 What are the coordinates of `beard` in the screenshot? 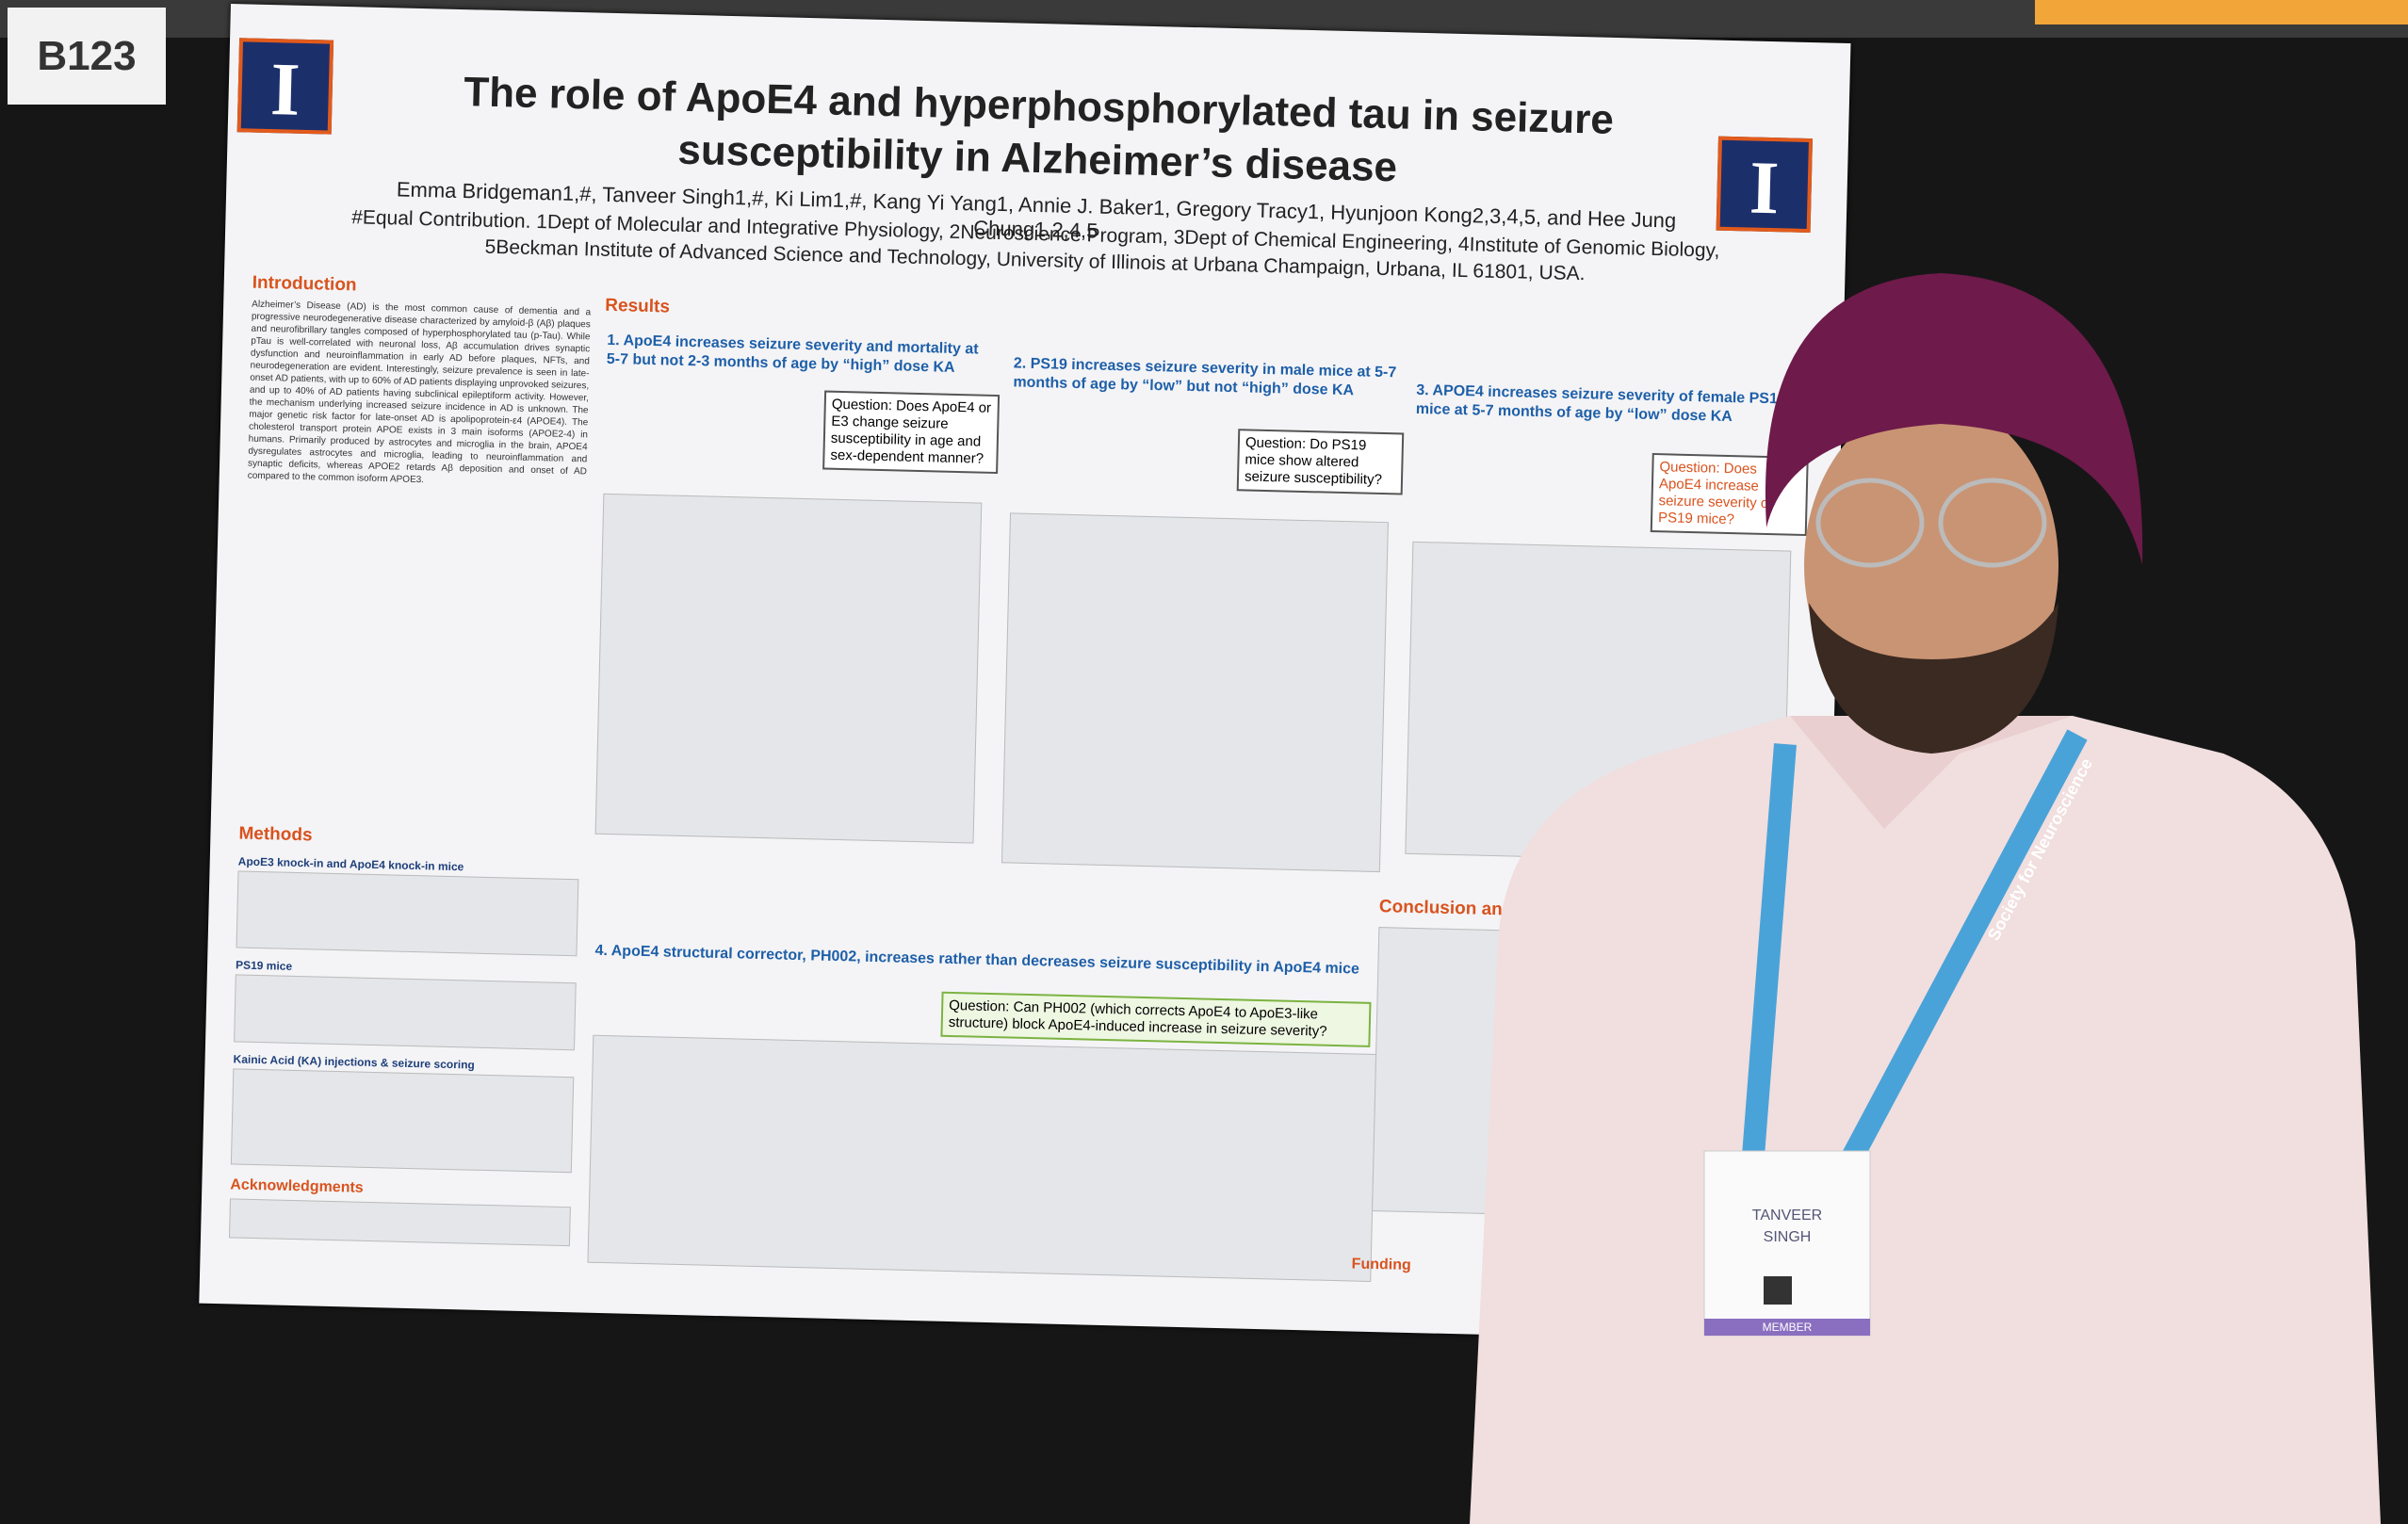 It's located at (1933, 678).